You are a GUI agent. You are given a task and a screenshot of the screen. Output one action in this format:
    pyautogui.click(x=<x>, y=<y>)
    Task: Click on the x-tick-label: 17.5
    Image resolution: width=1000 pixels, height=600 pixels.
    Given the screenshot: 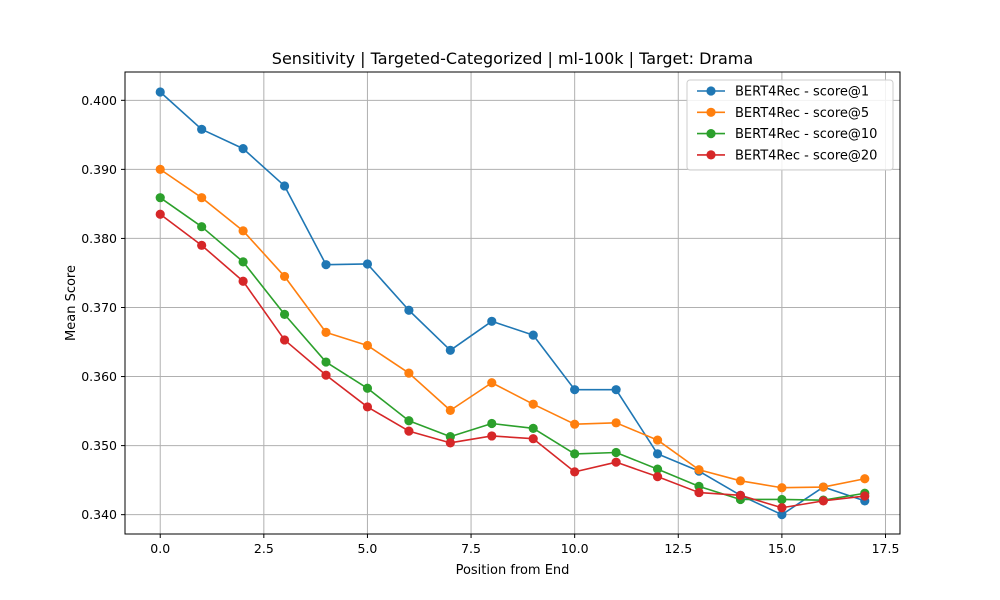 What is the action you would take?
    pyautogui.click(x=886, y=548)
    